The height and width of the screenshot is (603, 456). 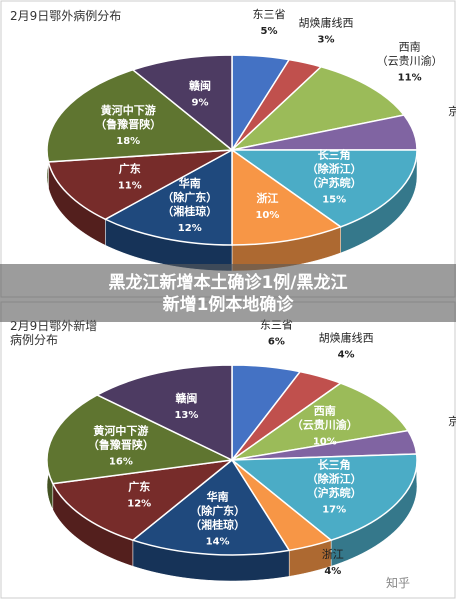 I want to click on value-label: 14%, so click(x=218, y=541).